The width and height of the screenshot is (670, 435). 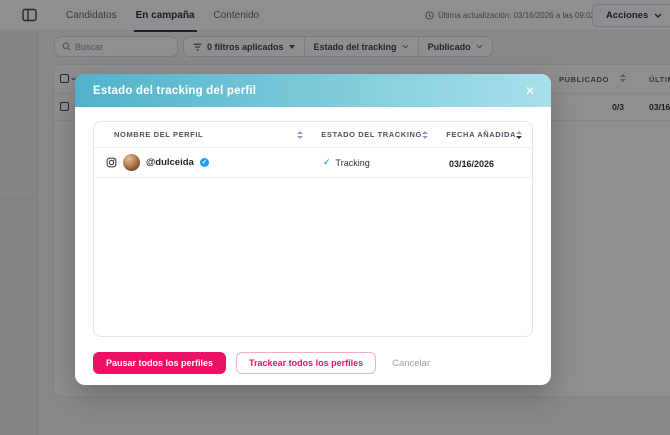 I want to click on caret-down-icon, so click(x=291, y=46).